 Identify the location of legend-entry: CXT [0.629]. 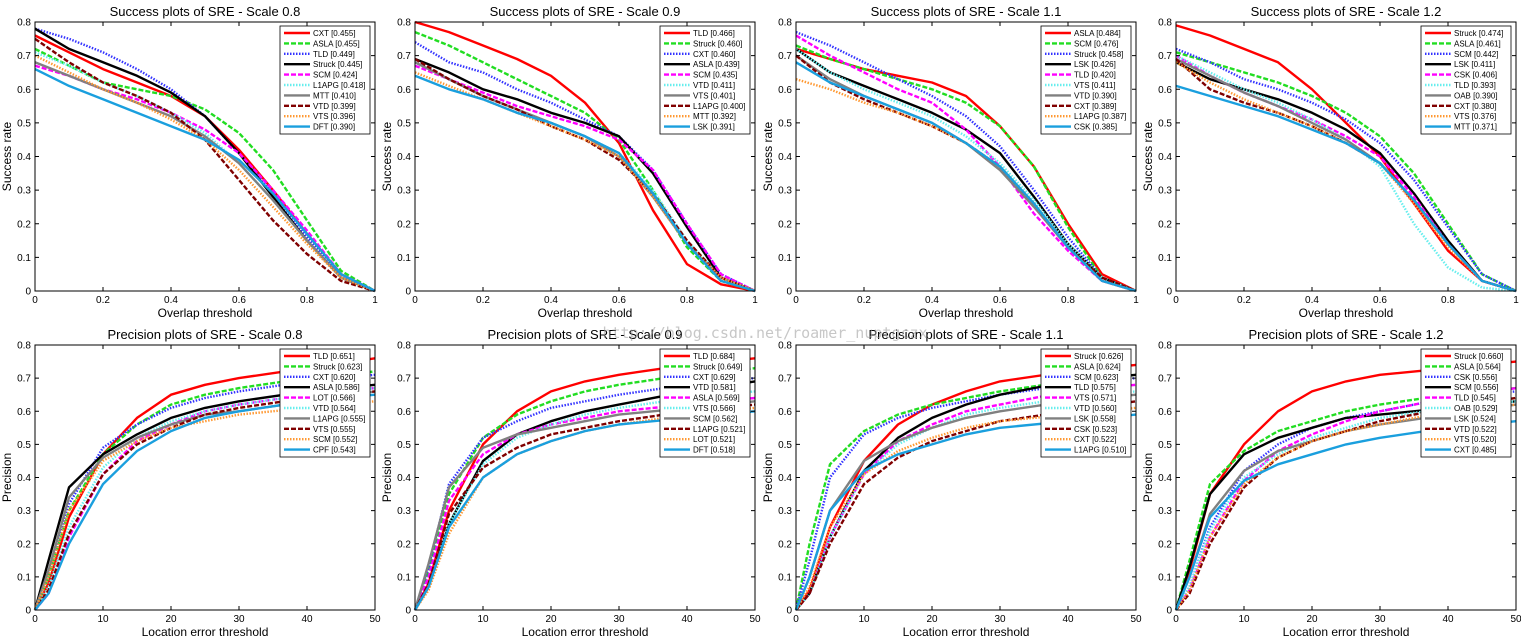
(714, 377).